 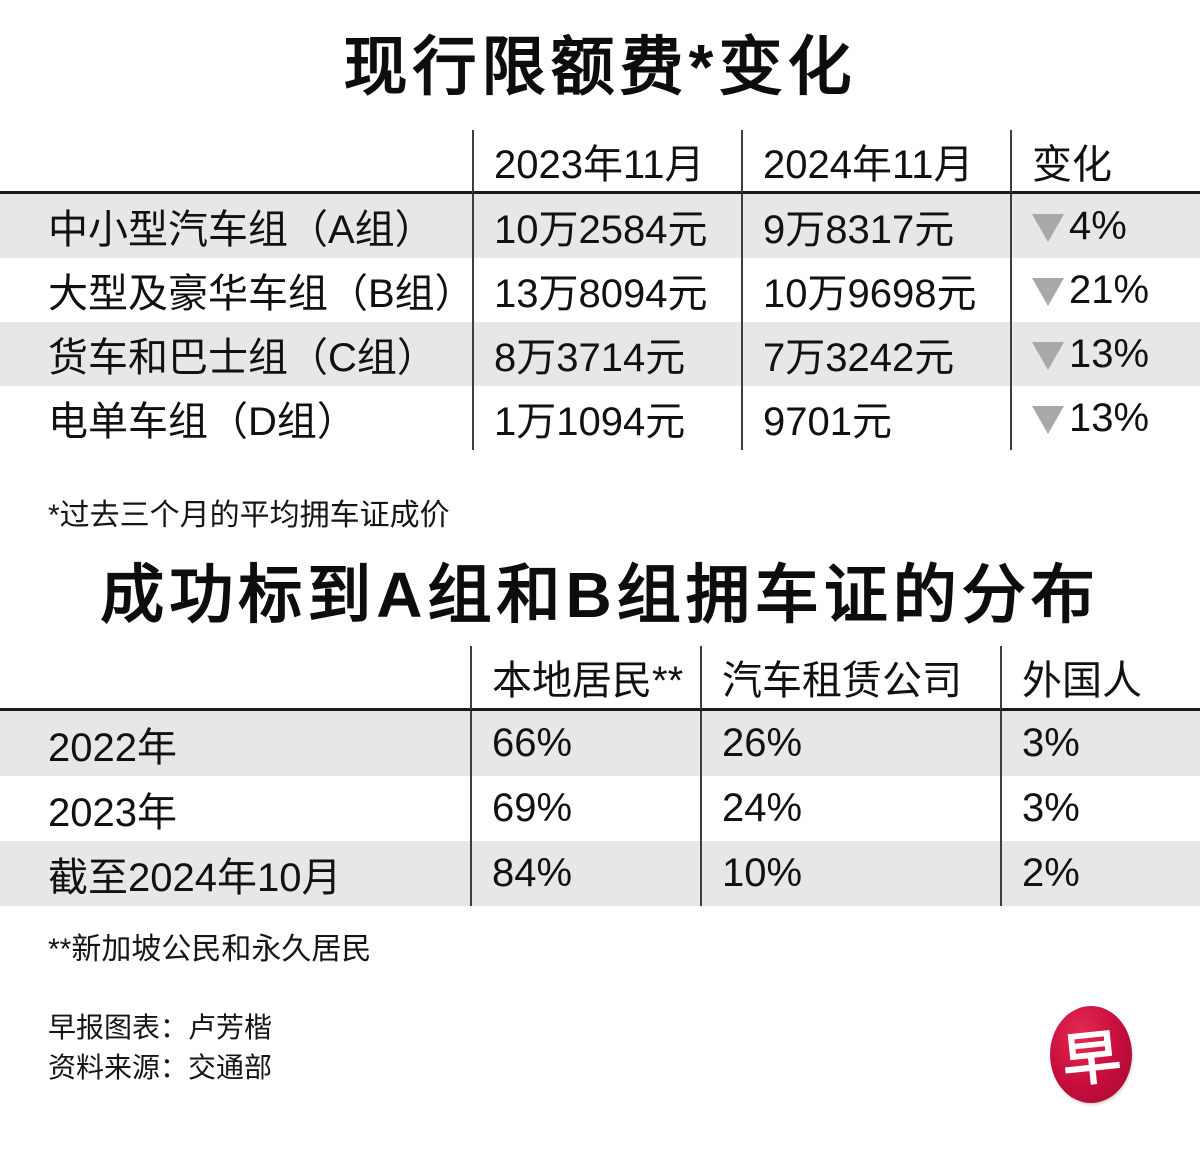 I want to click on table1-row-a-nov2023: 10万2584元, so click(x=606, y=226).